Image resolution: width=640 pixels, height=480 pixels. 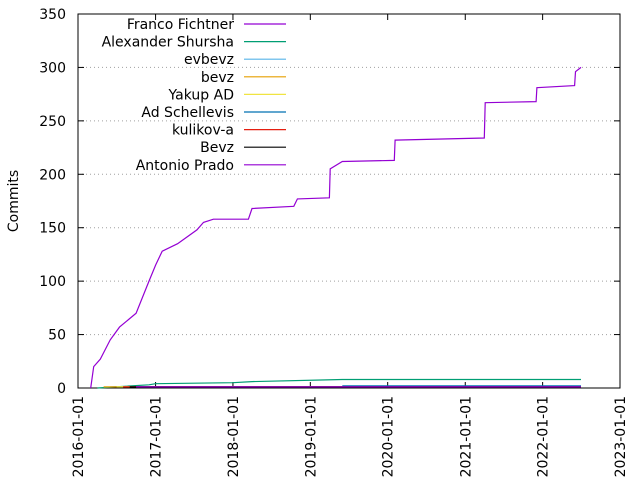 I want to click on x-tick-label: 2017-01-01, so click(x=157, y=436).